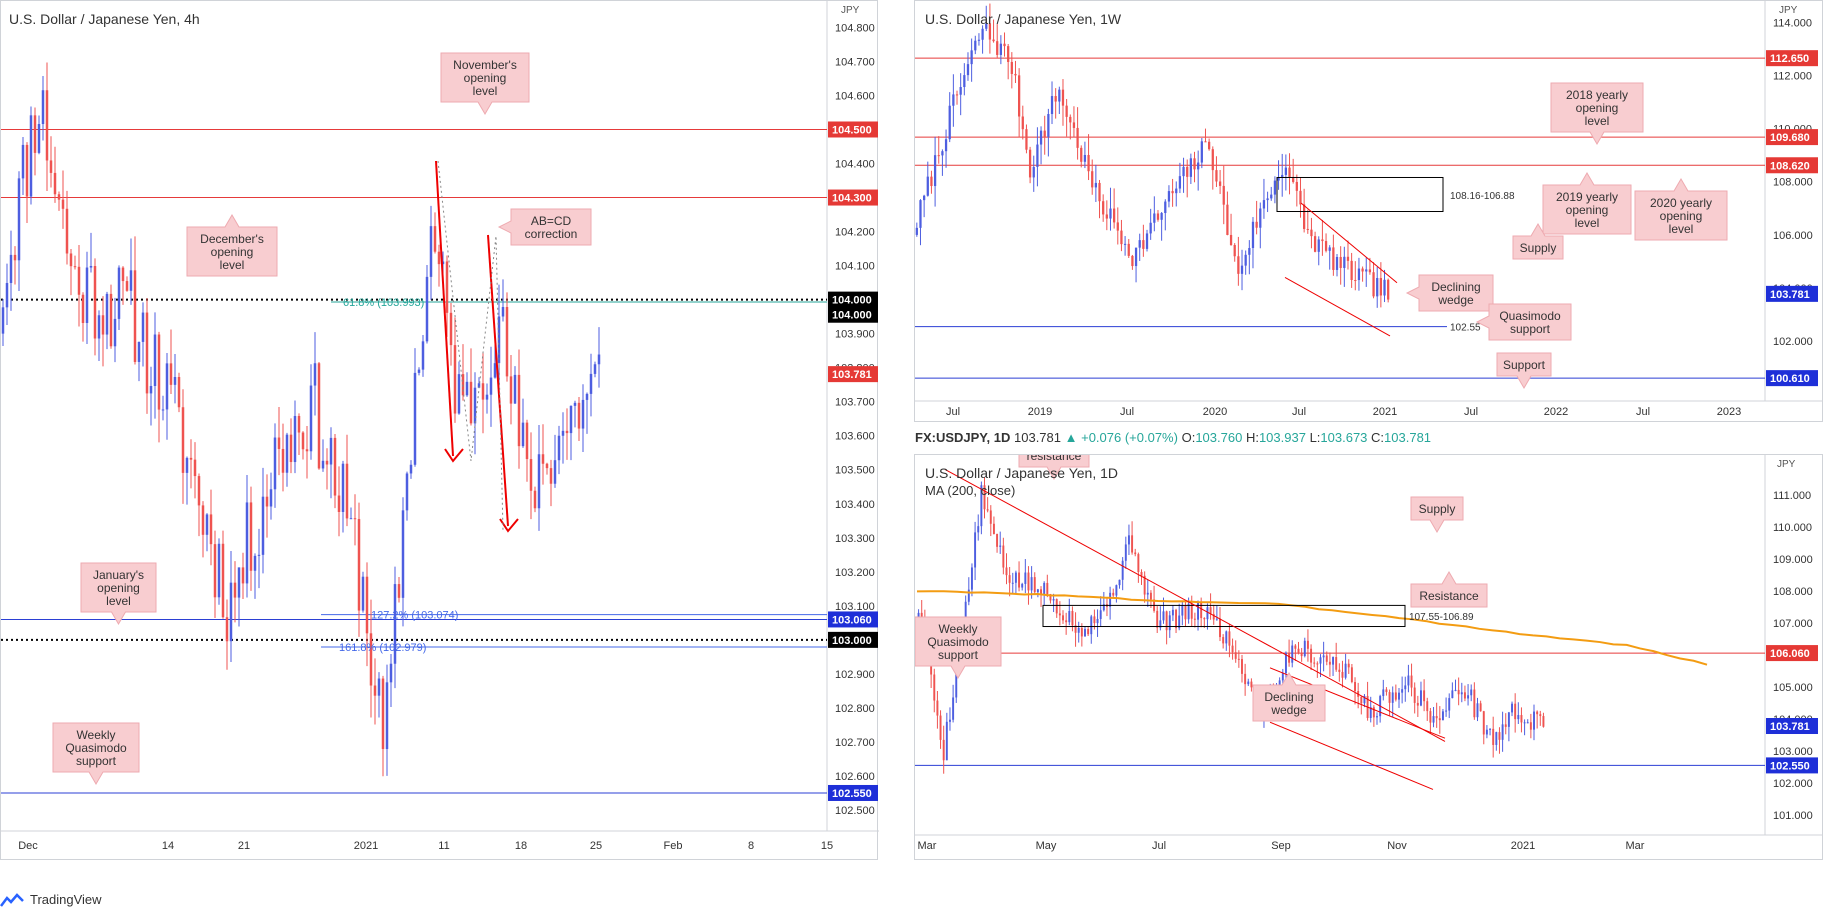  I want to click on x1d-tick-label: Nov, so click(1397, 846).